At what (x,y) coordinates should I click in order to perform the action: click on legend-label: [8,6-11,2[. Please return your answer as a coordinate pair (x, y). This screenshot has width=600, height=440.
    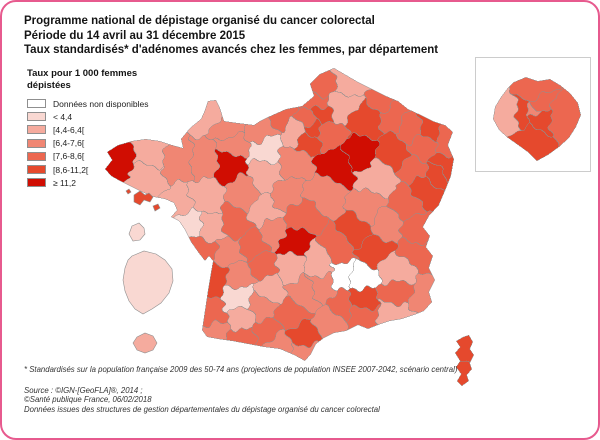
    Looking at the image, I should click on (71, 169).